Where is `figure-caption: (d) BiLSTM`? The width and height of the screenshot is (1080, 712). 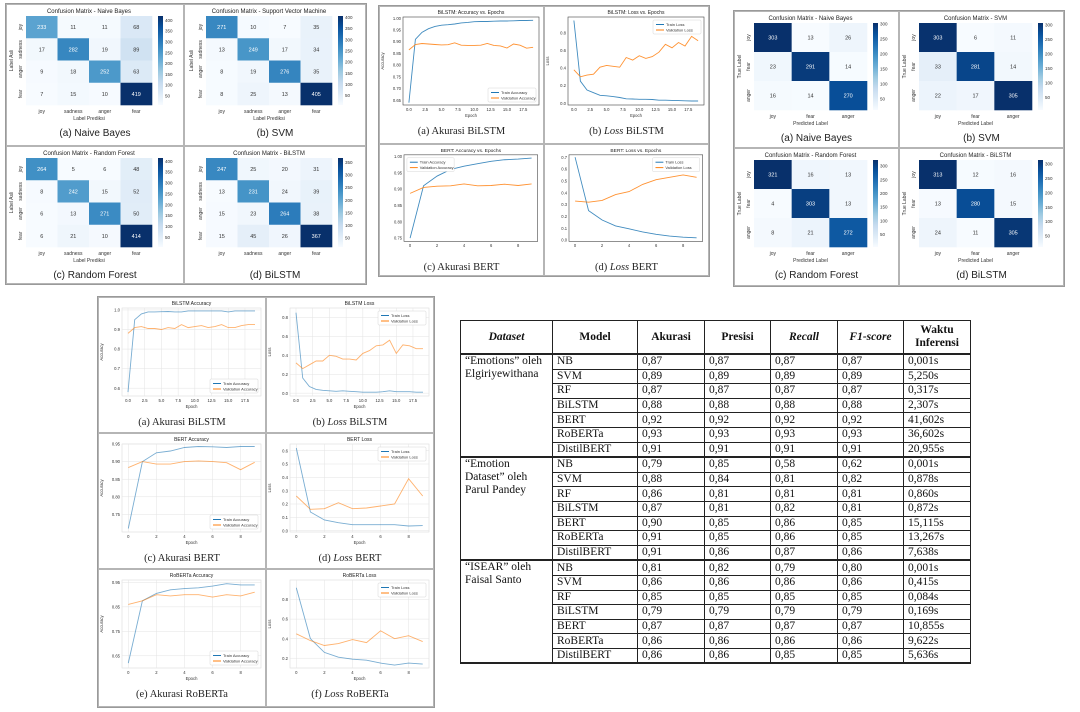
figure-caption: (d) BiLSTM is located at coordinates (981, 276).